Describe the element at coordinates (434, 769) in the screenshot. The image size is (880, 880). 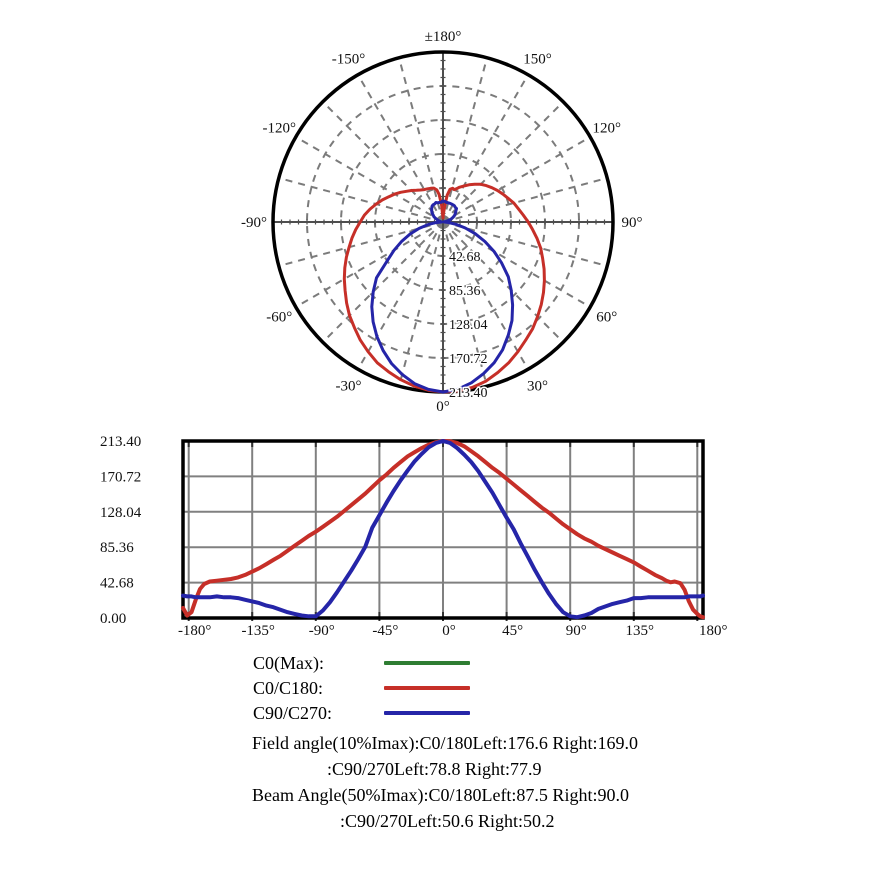
I see `field-angle-c90-line: :C90/270Left:78.8 Right:77.9` at that location.